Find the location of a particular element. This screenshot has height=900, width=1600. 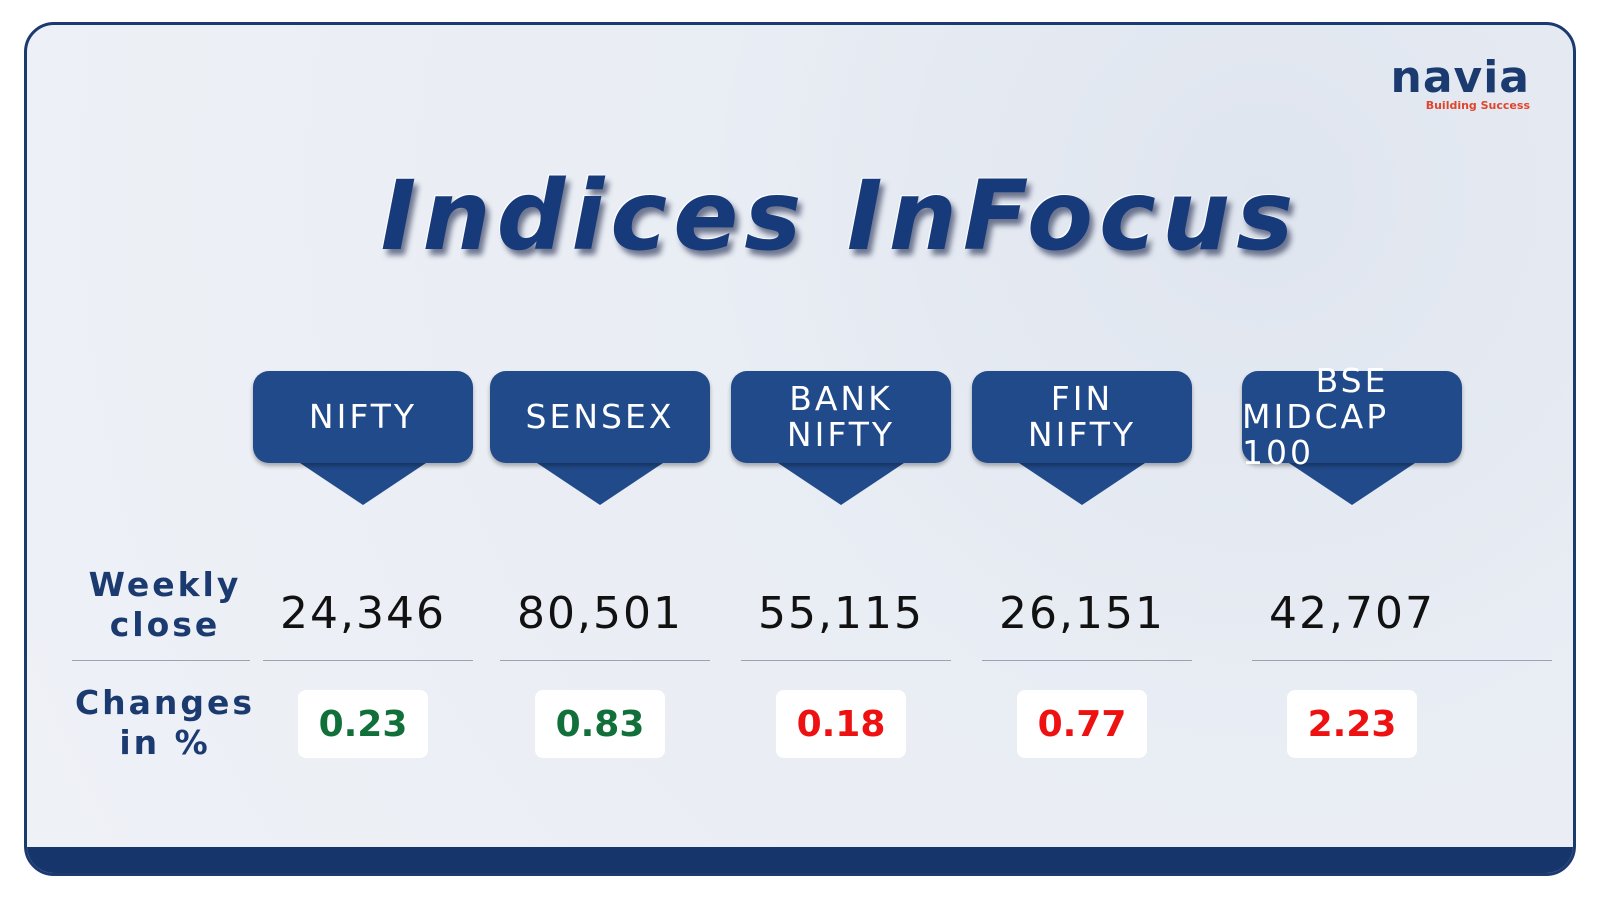

row-label: Weekly close is located at coordinates (165, 605).